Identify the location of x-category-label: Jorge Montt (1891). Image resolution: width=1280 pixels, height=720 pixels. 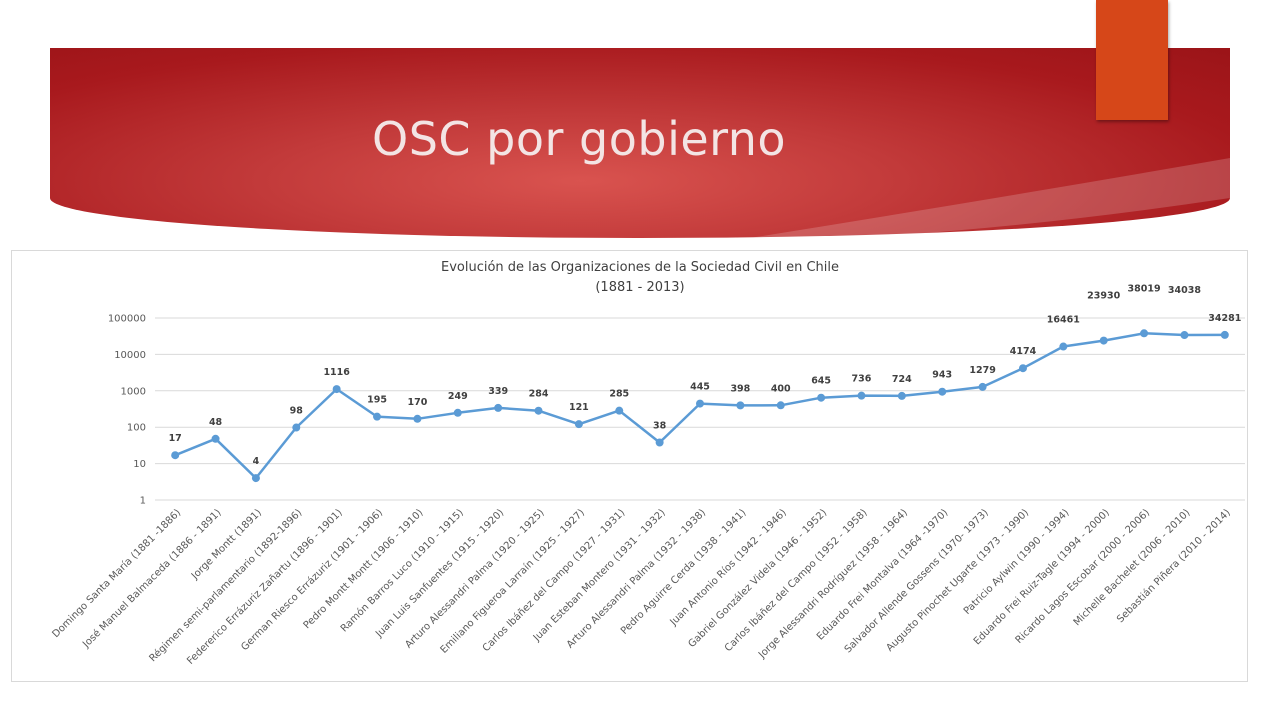
(226, 544).